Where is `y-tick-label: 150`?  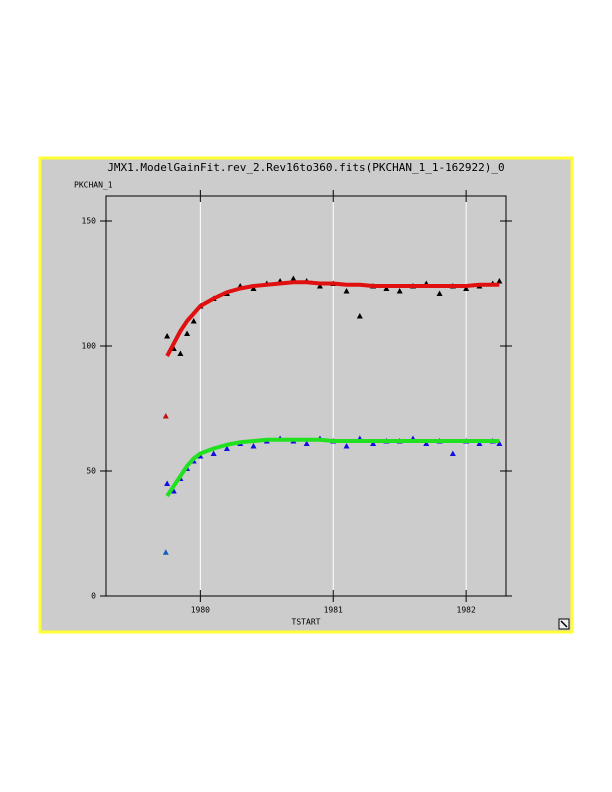 y-tick-label: 150 is located at coordinates (89, 221).